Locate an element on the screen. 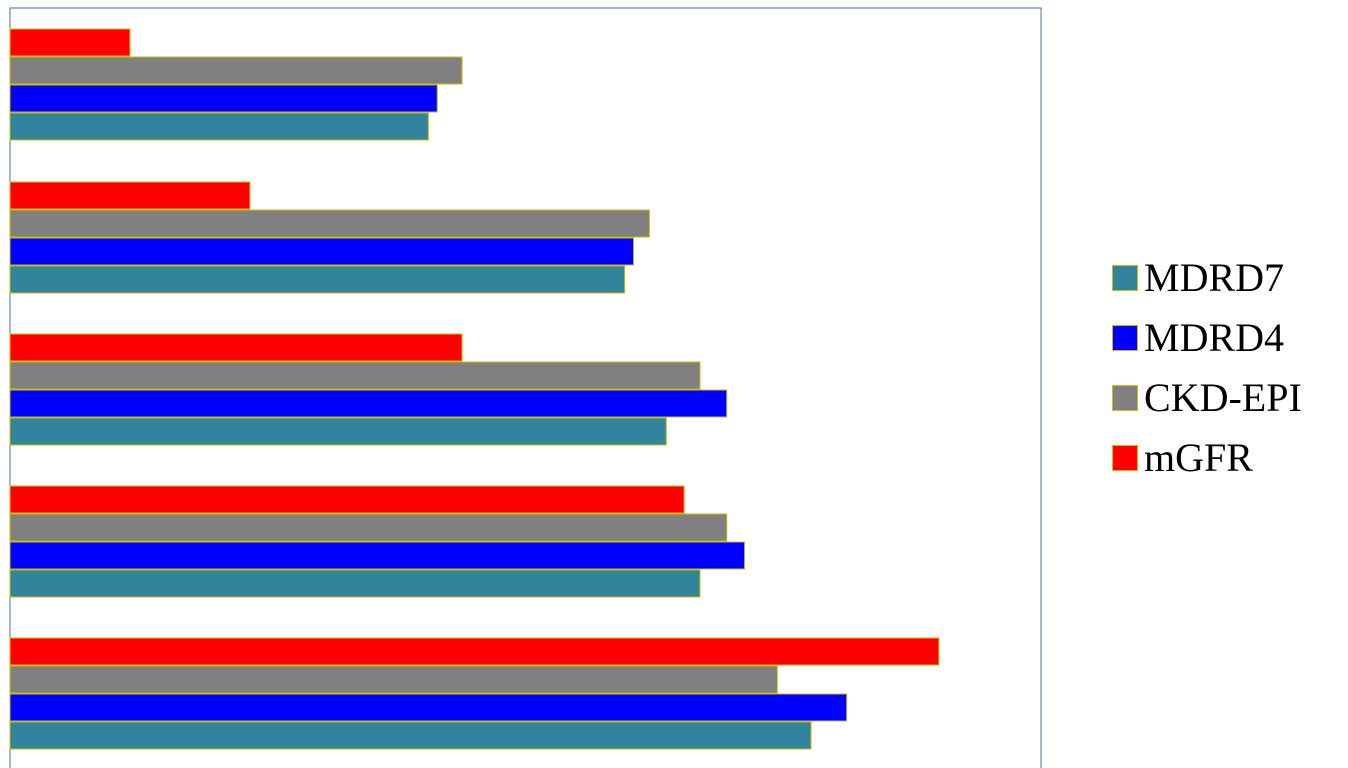 This screenshot has width=1348, height=768. legend-label: MDRD4 is located at coordinates (1214, 337).